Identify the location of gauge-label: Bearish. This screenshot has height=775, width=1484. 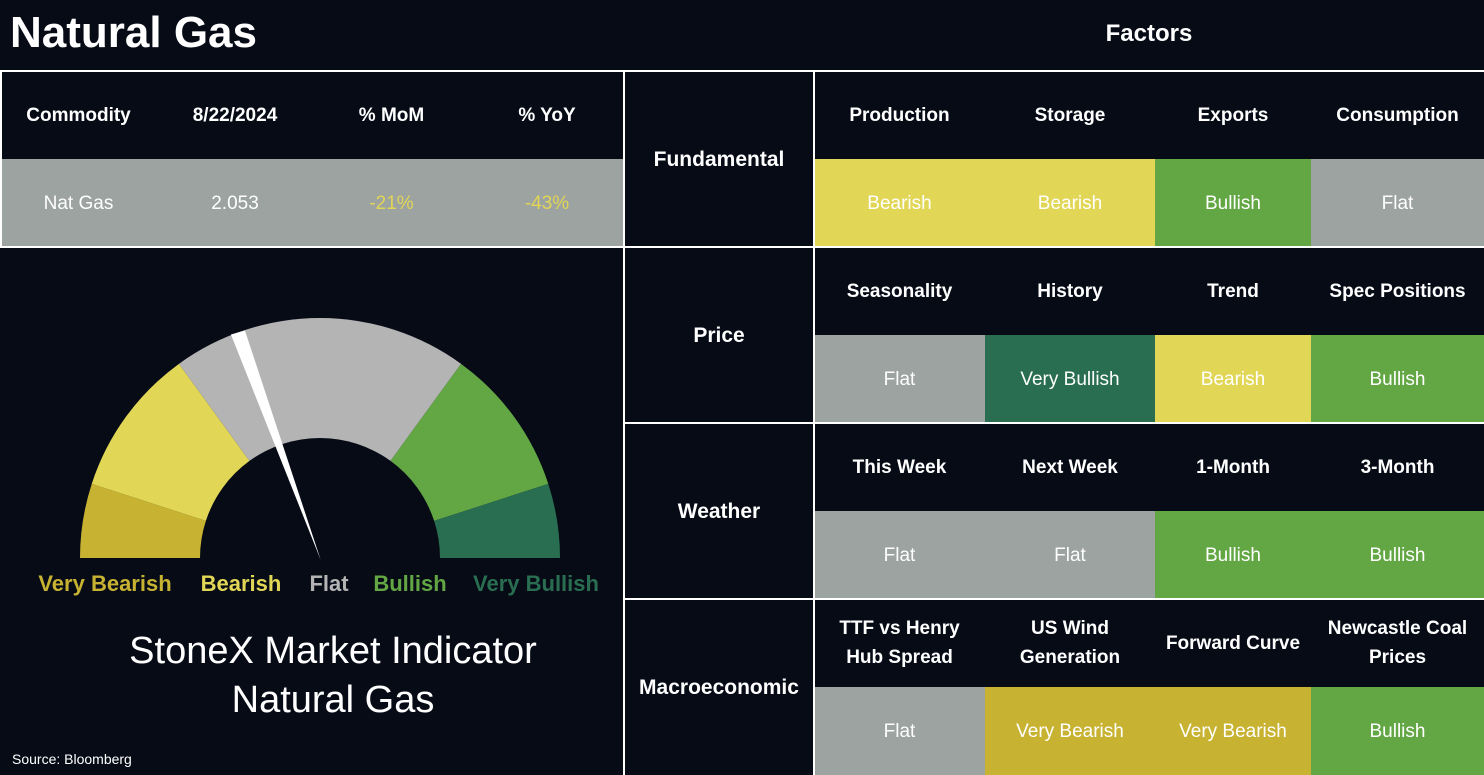
(241, 583).